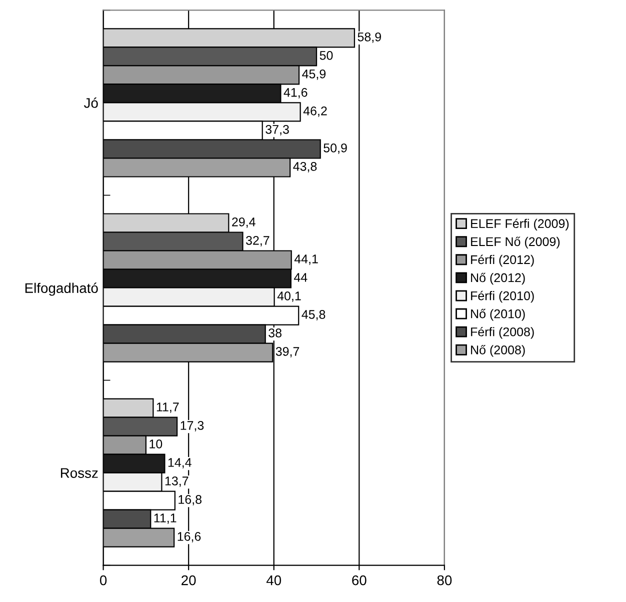  I want to click on legend-label: Nő (2008), so click(498, 351).